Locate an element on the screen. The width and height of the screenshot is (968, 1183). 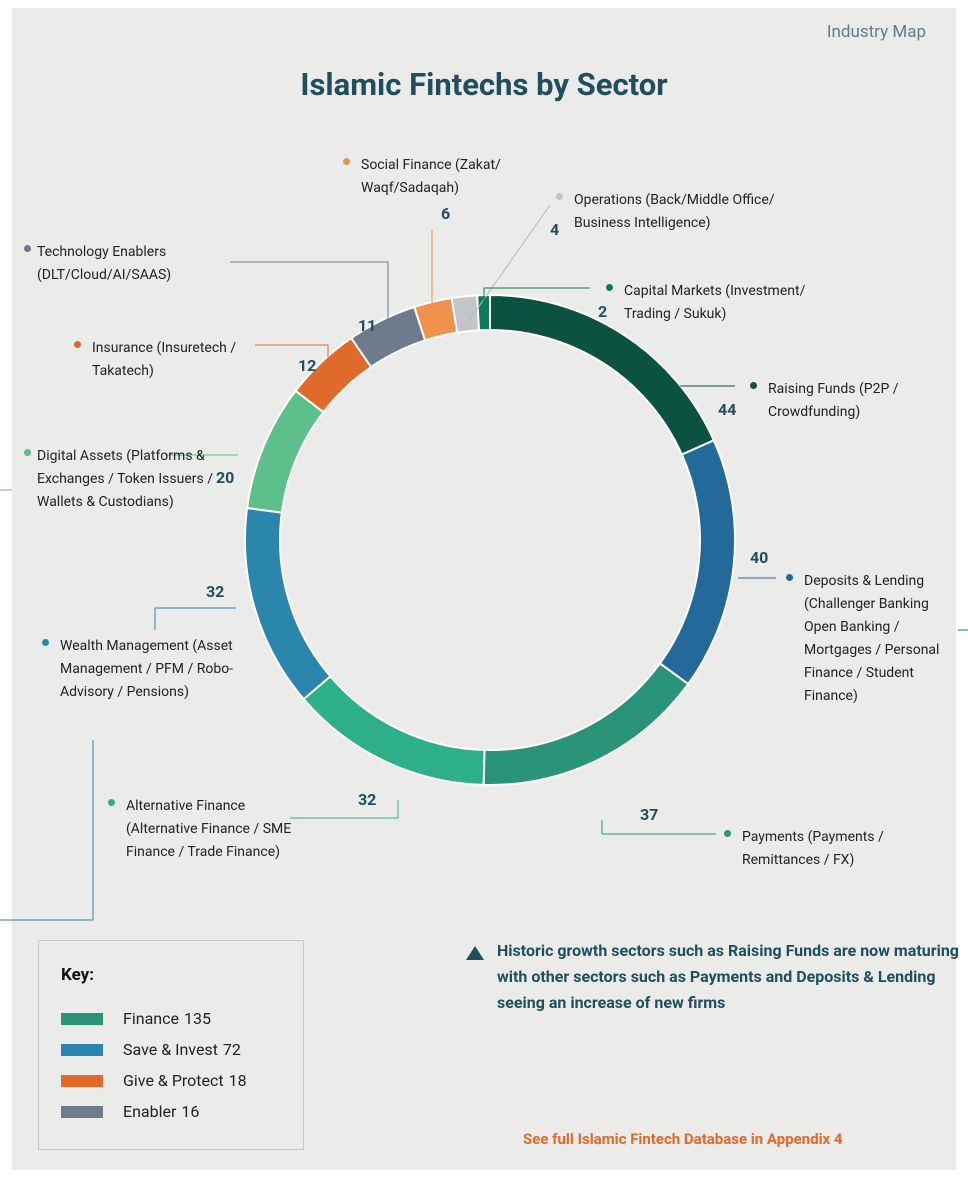
slice-label: Social Finance (Zakat/ Waqf/Sadaqah) is located at coordinates (431, 176).